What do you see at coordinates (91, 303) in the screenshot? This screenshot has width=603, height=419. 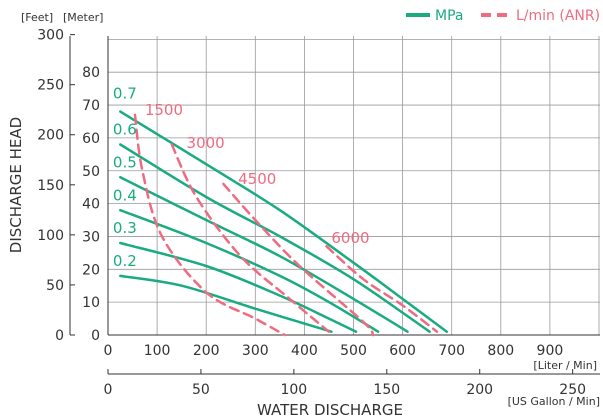 I see `y-tick-label-meter: 10` at bounding box center [91, 303].